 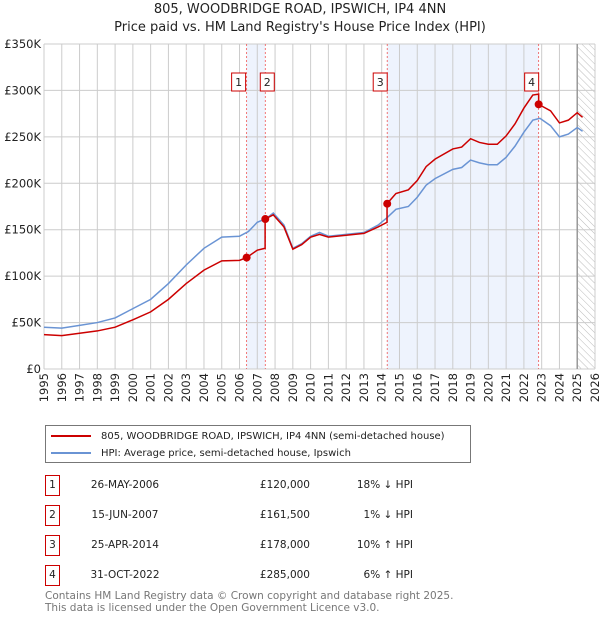 I want to click on y-tick-label: £100K, so click(x=22, y=276).